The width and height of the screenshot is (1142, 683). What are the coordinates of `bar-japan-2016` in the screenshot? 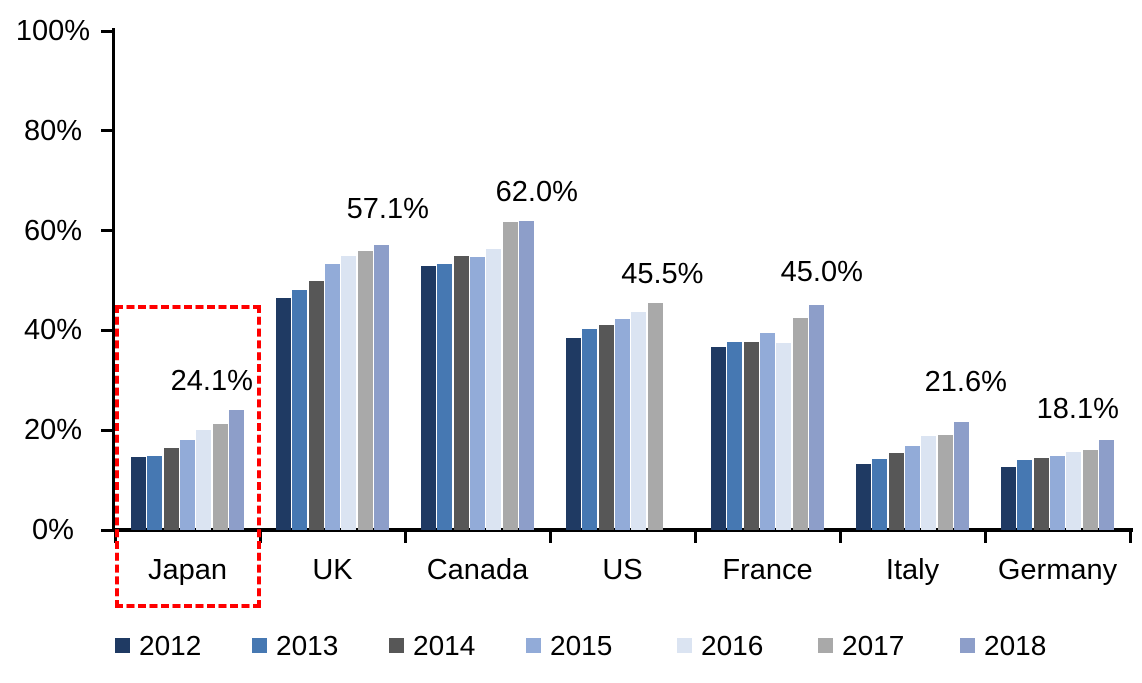 It's located at (204, 479).